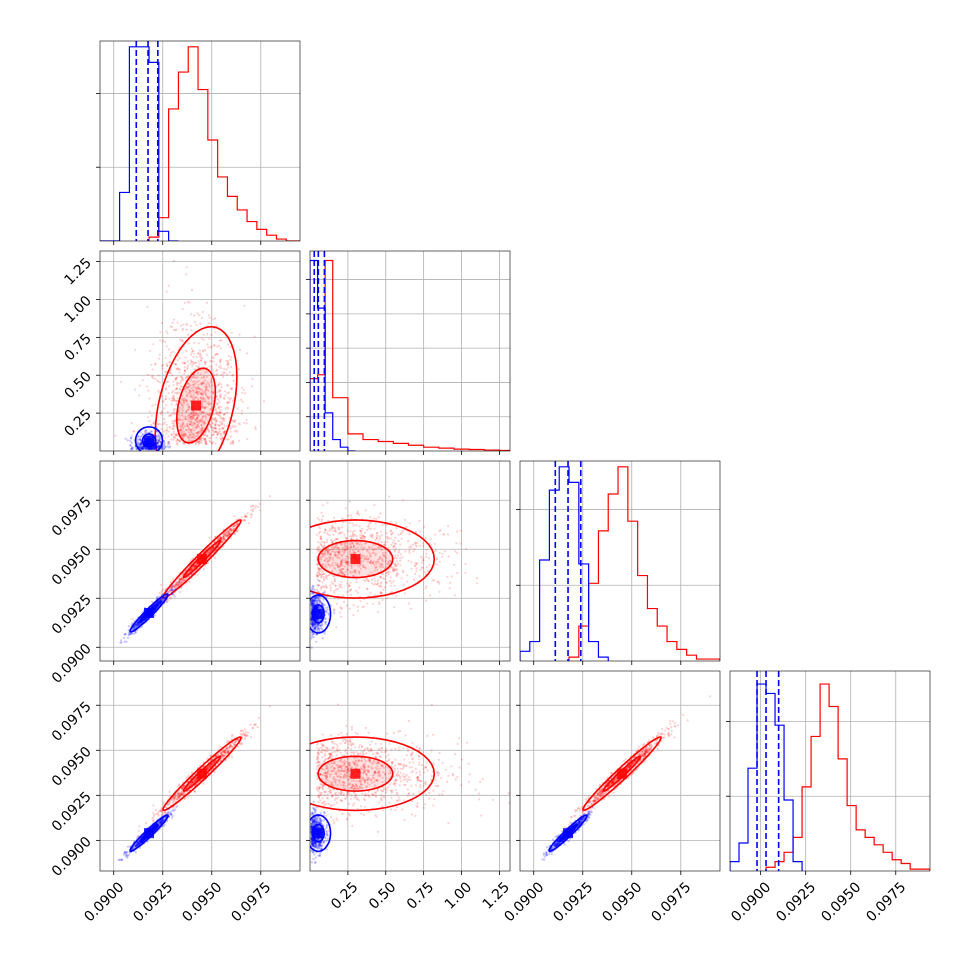  I want to click on histogram-2-frame, so click(620, 561).